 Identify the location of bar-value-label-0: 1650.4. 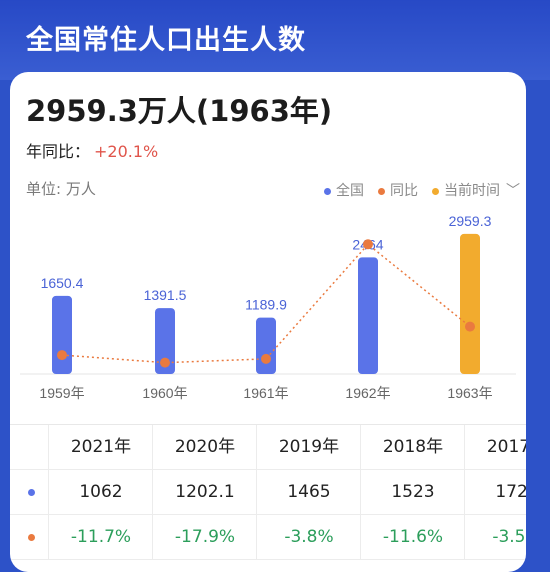
(62, 283).